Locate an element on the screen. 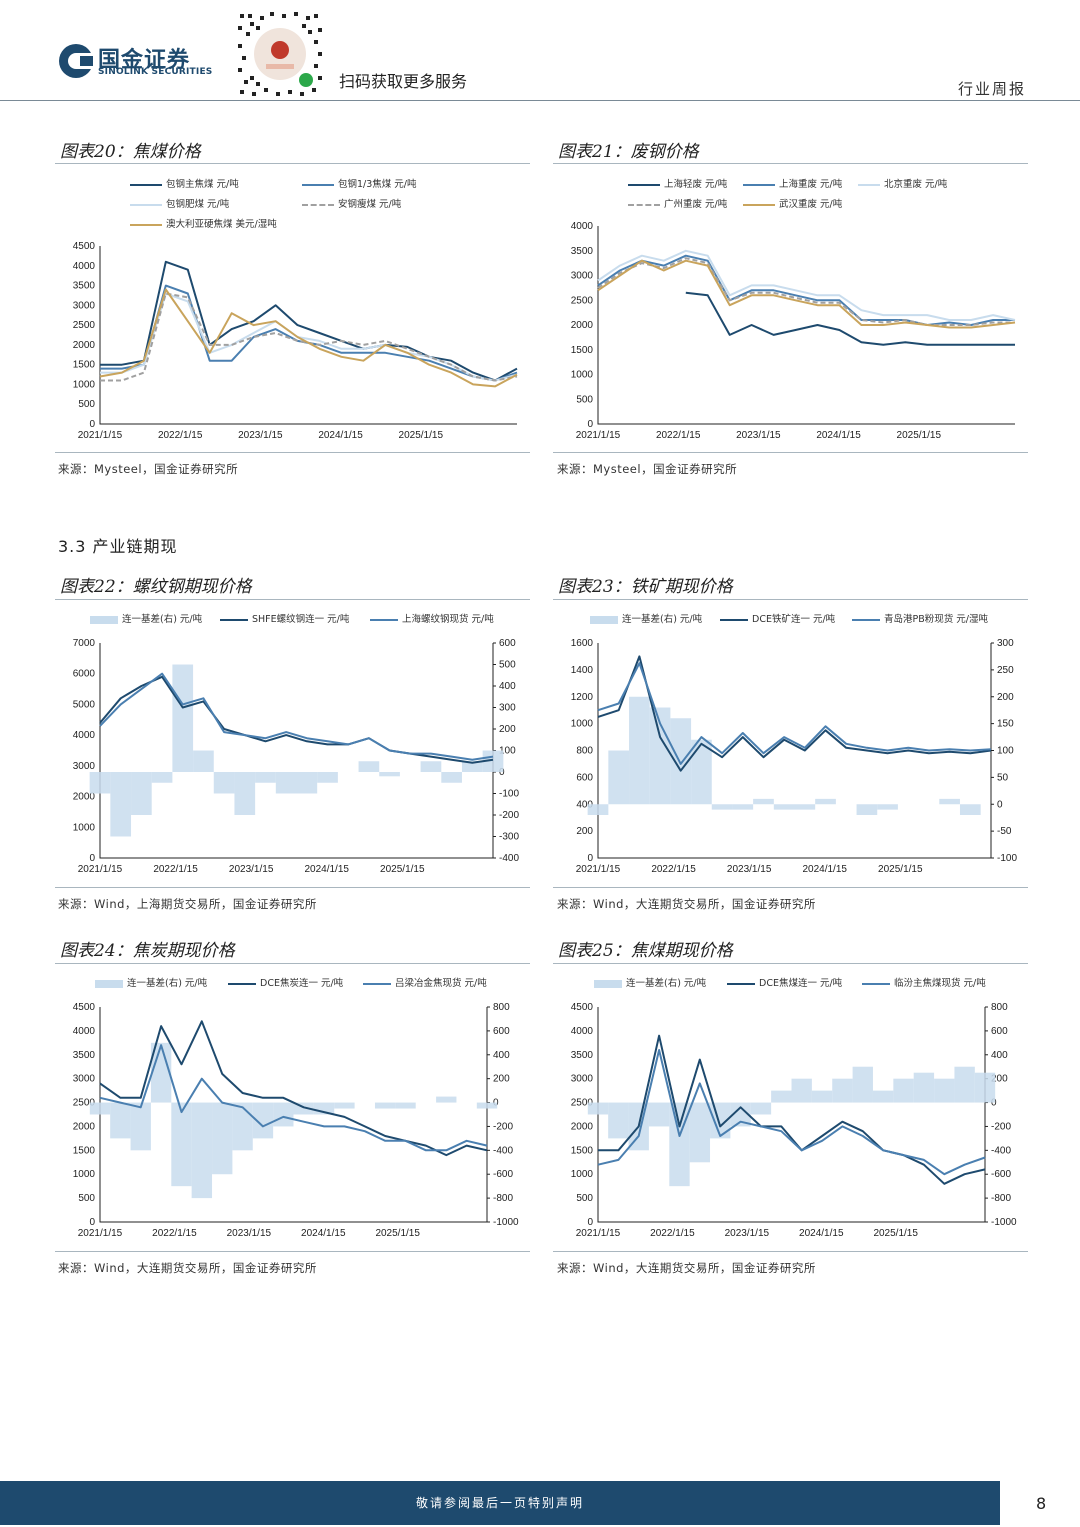  x-tick-label: 2021/1/15 is located at coordinates (100, 869).